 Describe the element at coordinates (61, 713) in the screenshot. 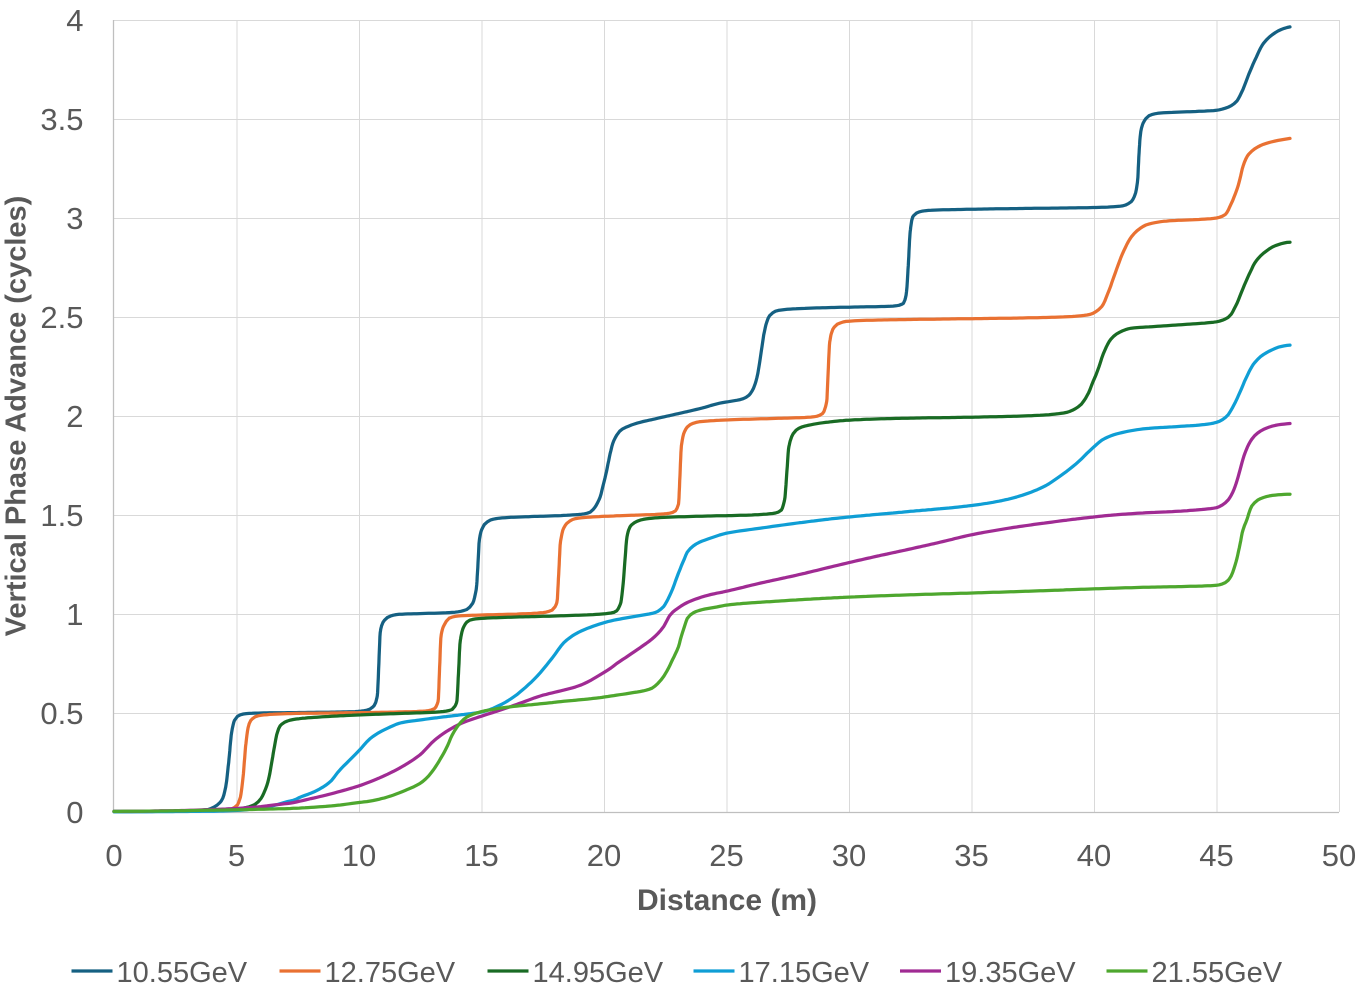

I see `svg-text: 0.5` at that location.